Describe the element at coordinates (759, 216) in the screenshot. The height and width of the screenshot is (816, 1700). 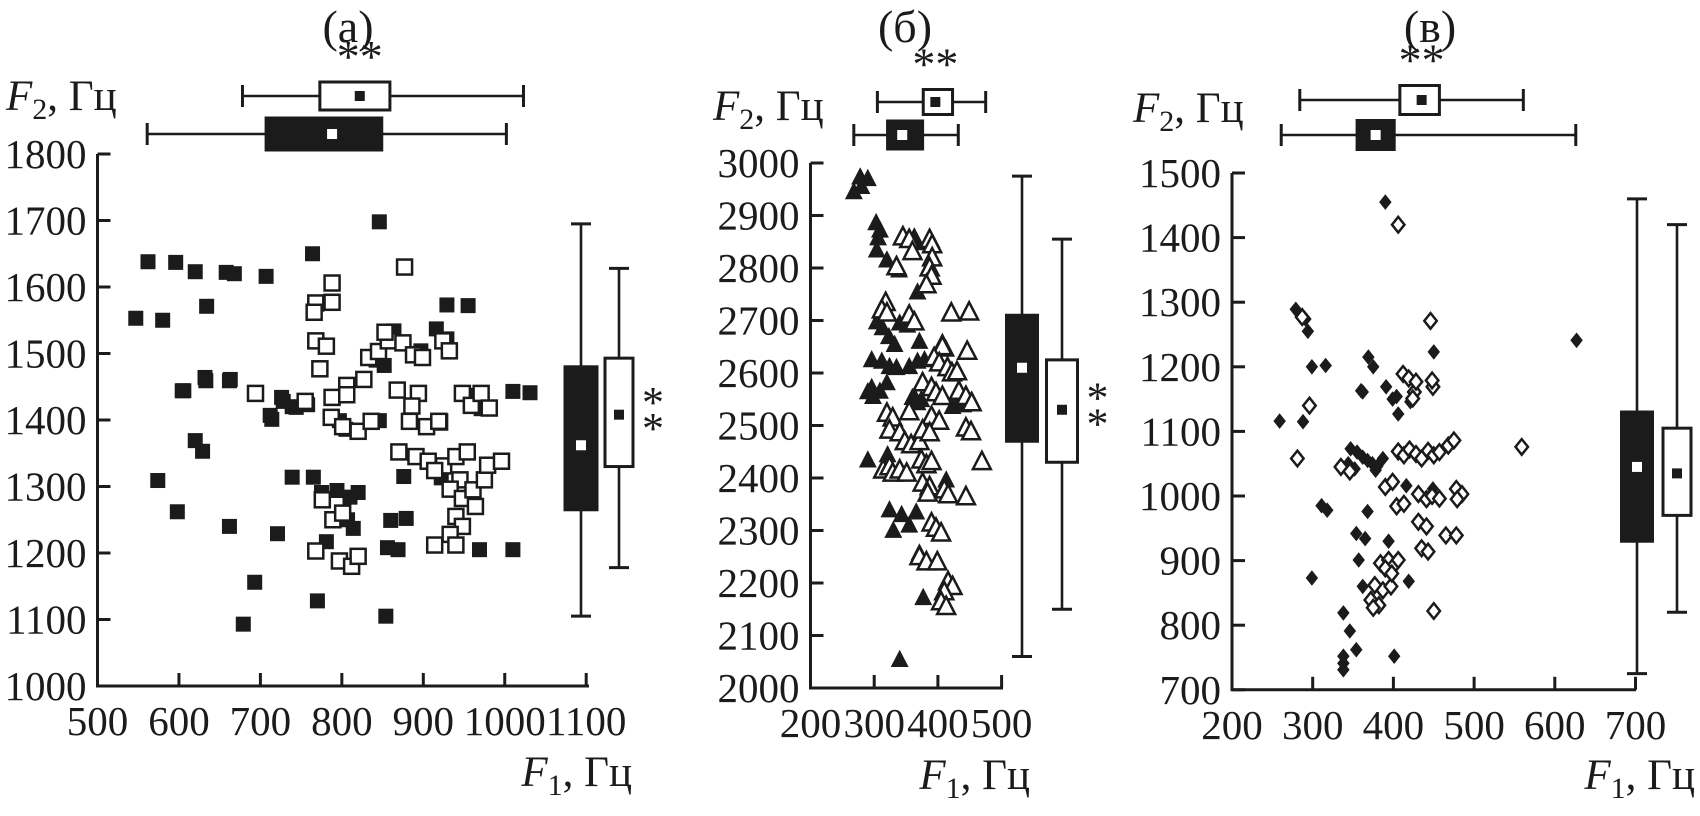
I see `y-tick-label: 2900` at that location.